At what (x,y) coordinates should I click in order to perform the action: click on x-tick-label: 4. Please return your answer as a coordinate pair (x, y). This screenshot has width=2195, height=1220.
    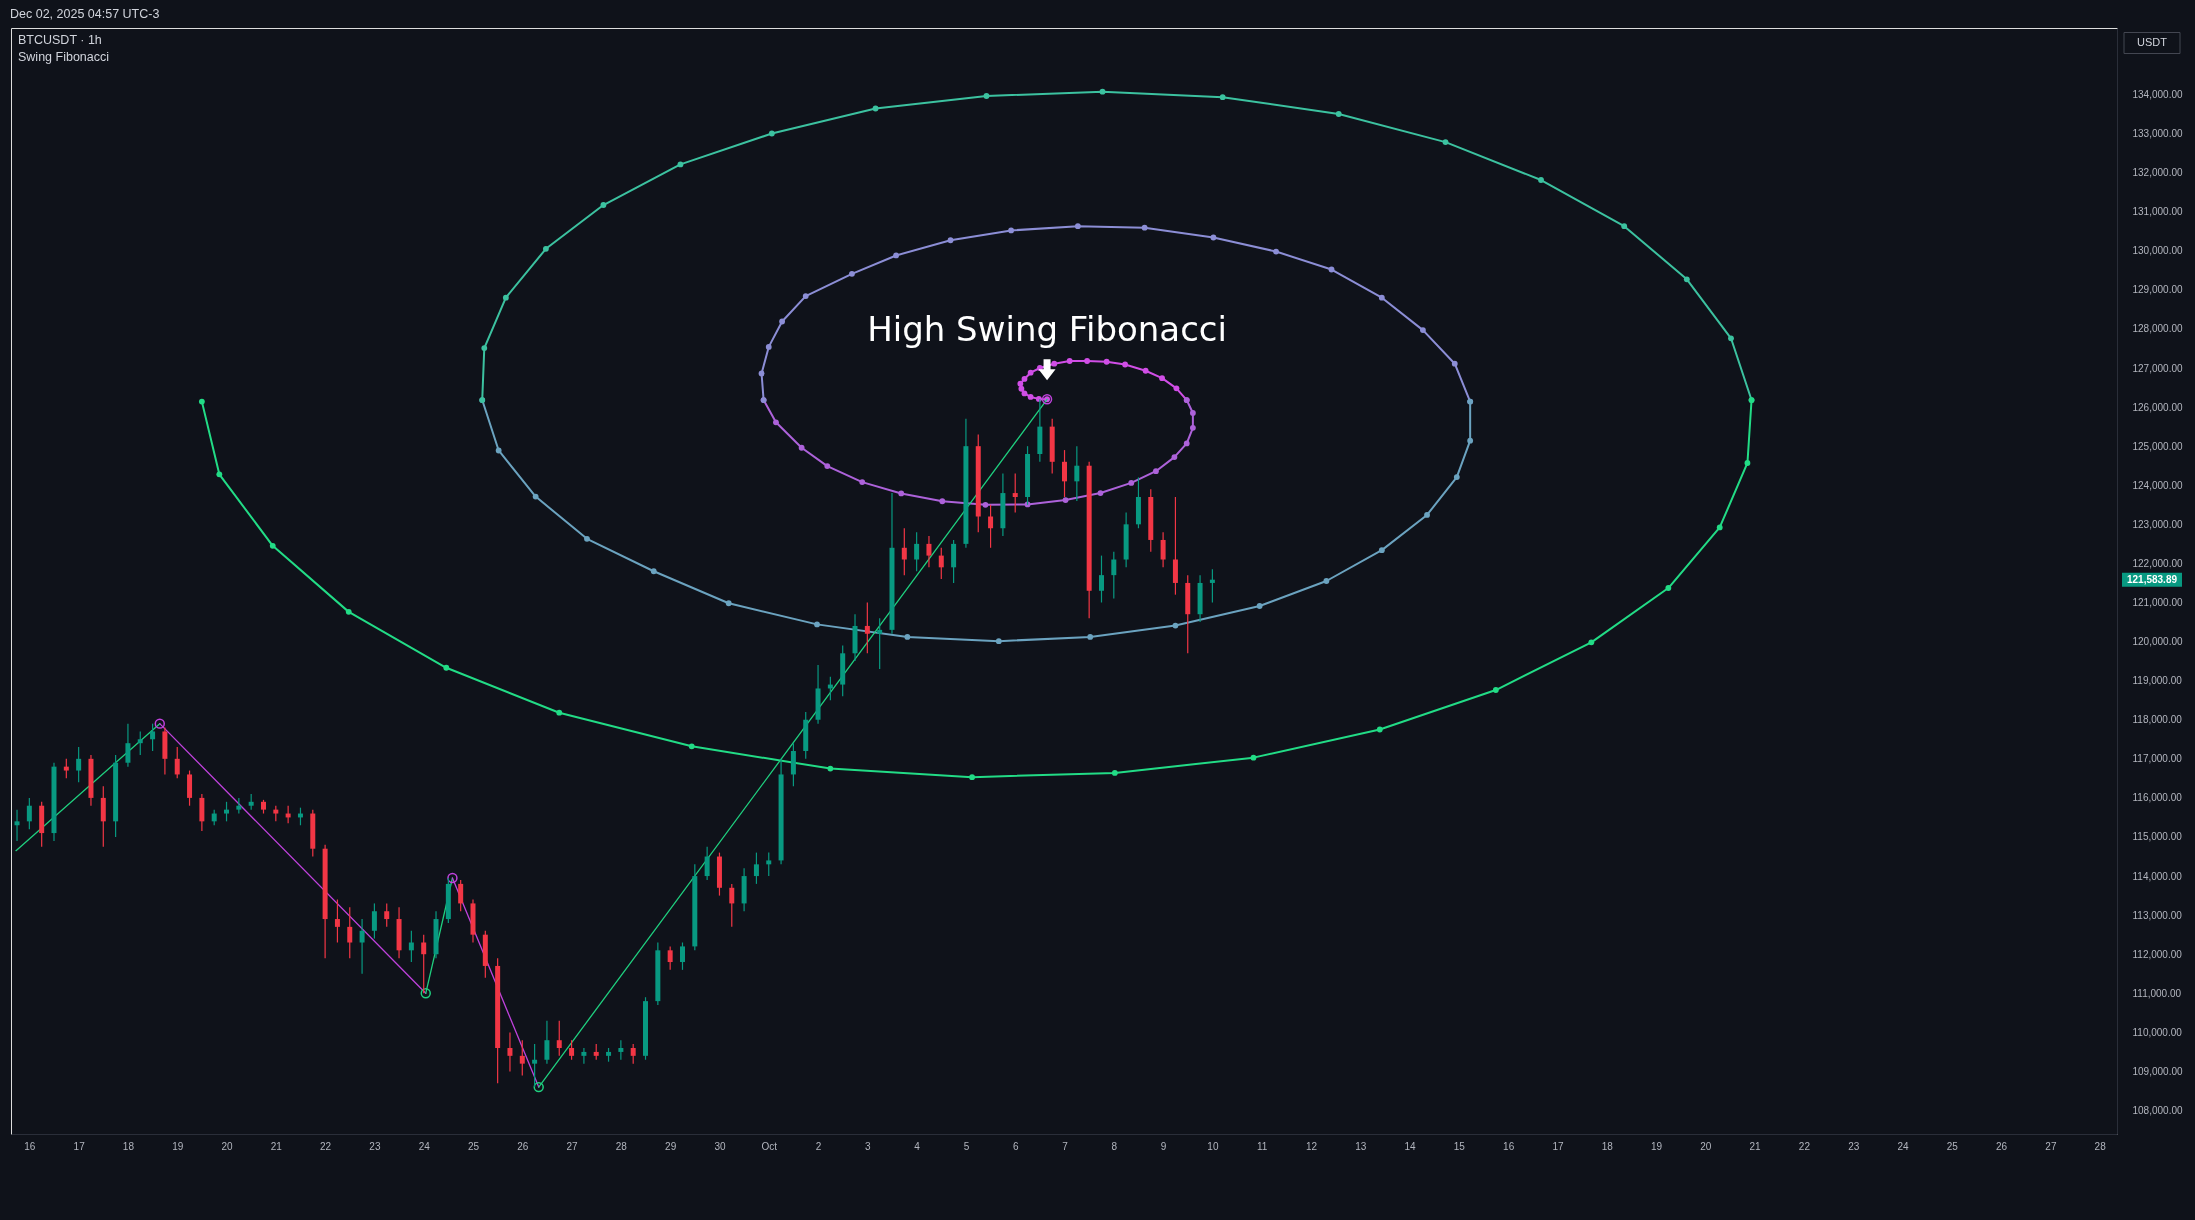
    Looking at the image, I should click on (917, 1146).